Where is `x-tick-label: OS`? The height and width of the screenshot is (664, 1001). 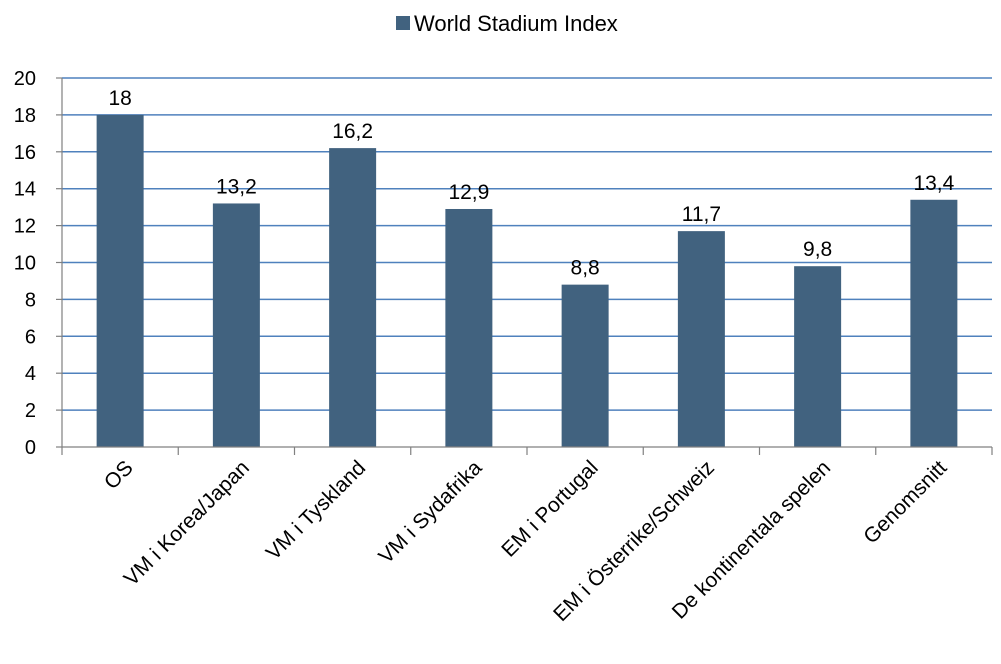 x-tick-label: OS is located at coordinates (119, 475).